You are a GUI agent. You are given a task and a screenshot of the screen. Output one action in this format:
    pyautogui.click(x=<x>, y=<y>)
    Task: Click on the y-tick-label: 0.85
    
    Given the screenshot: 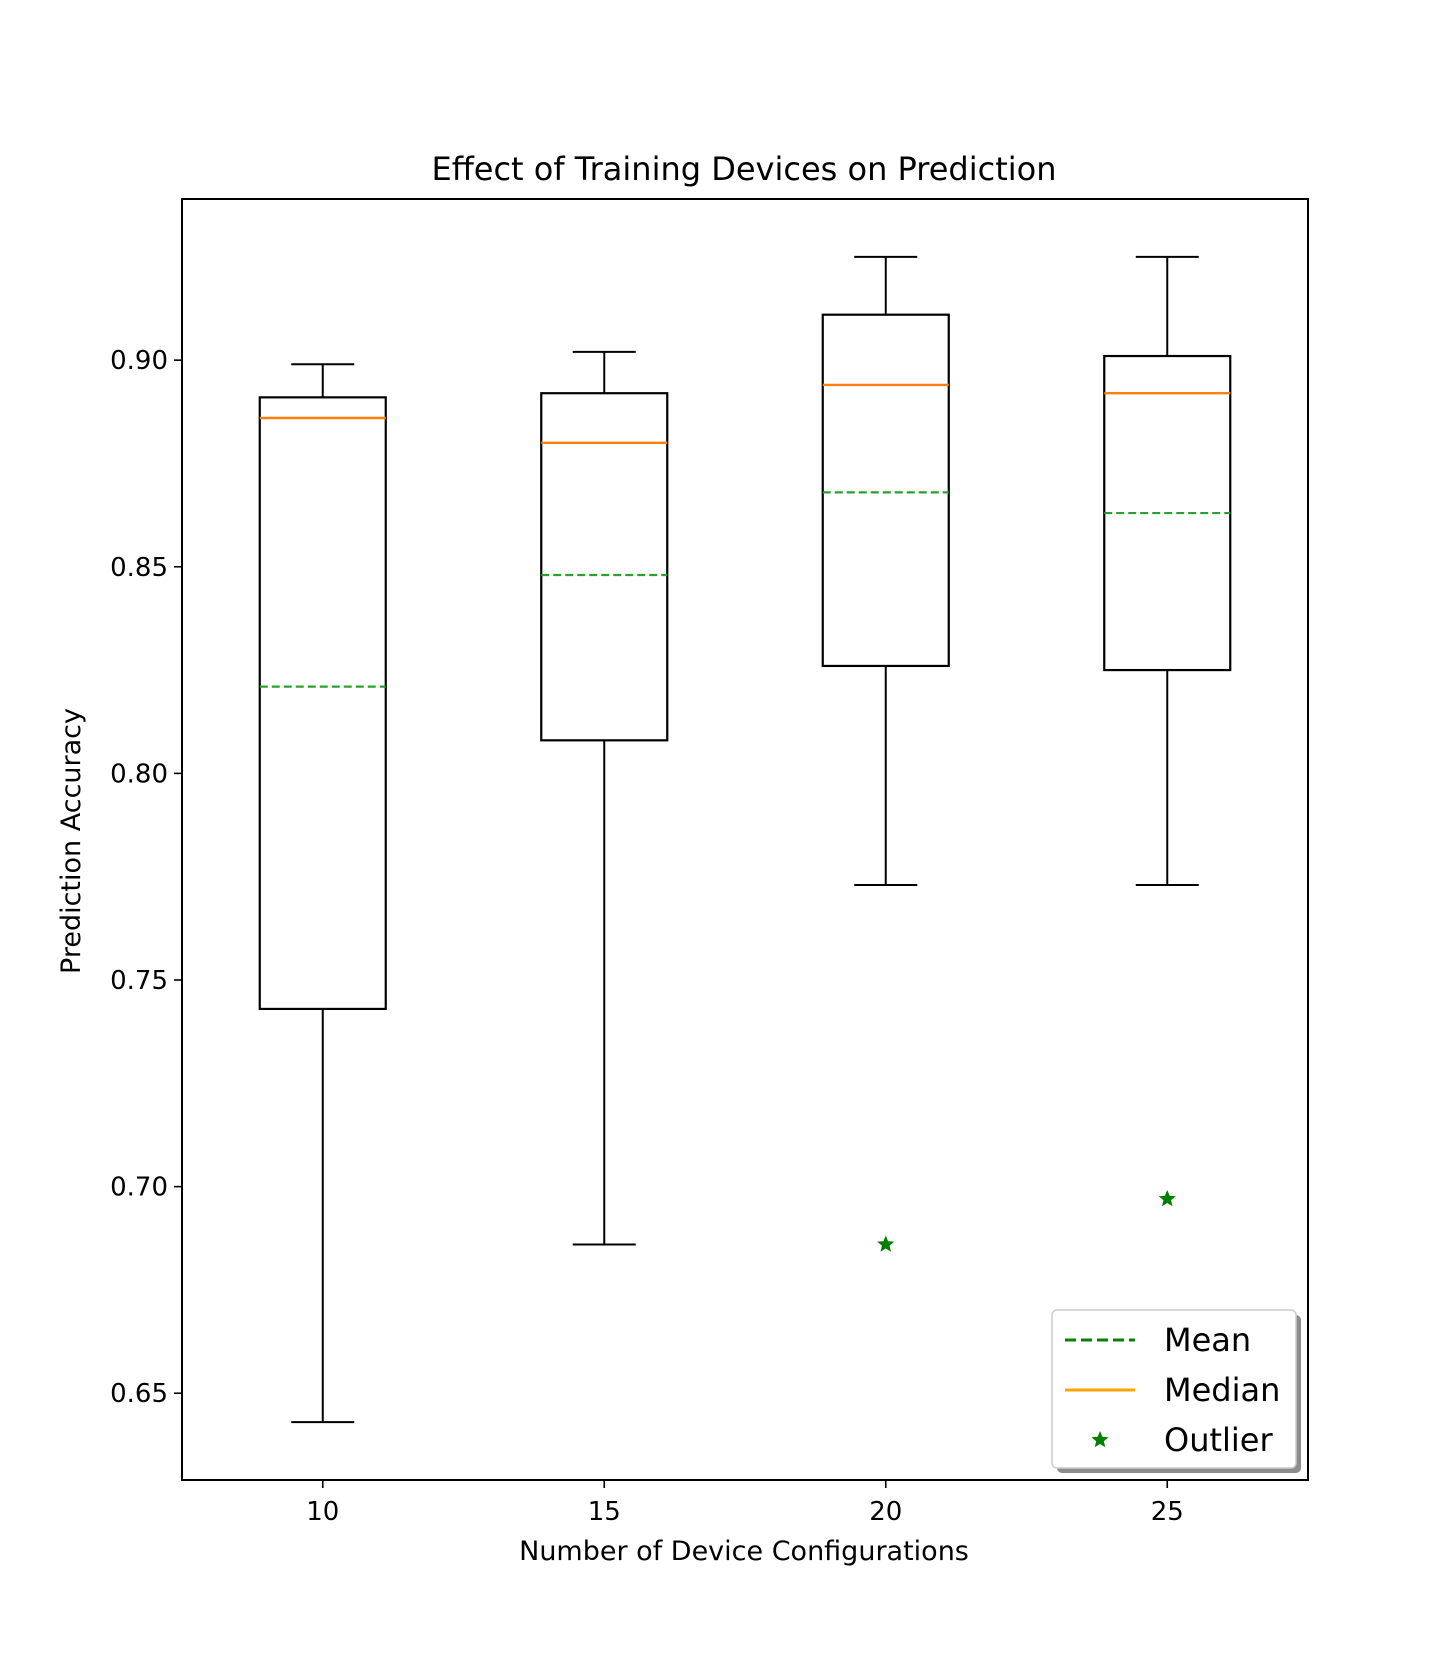 What is the action you would take?
    pyautogui.click(x=139, y=568)
    